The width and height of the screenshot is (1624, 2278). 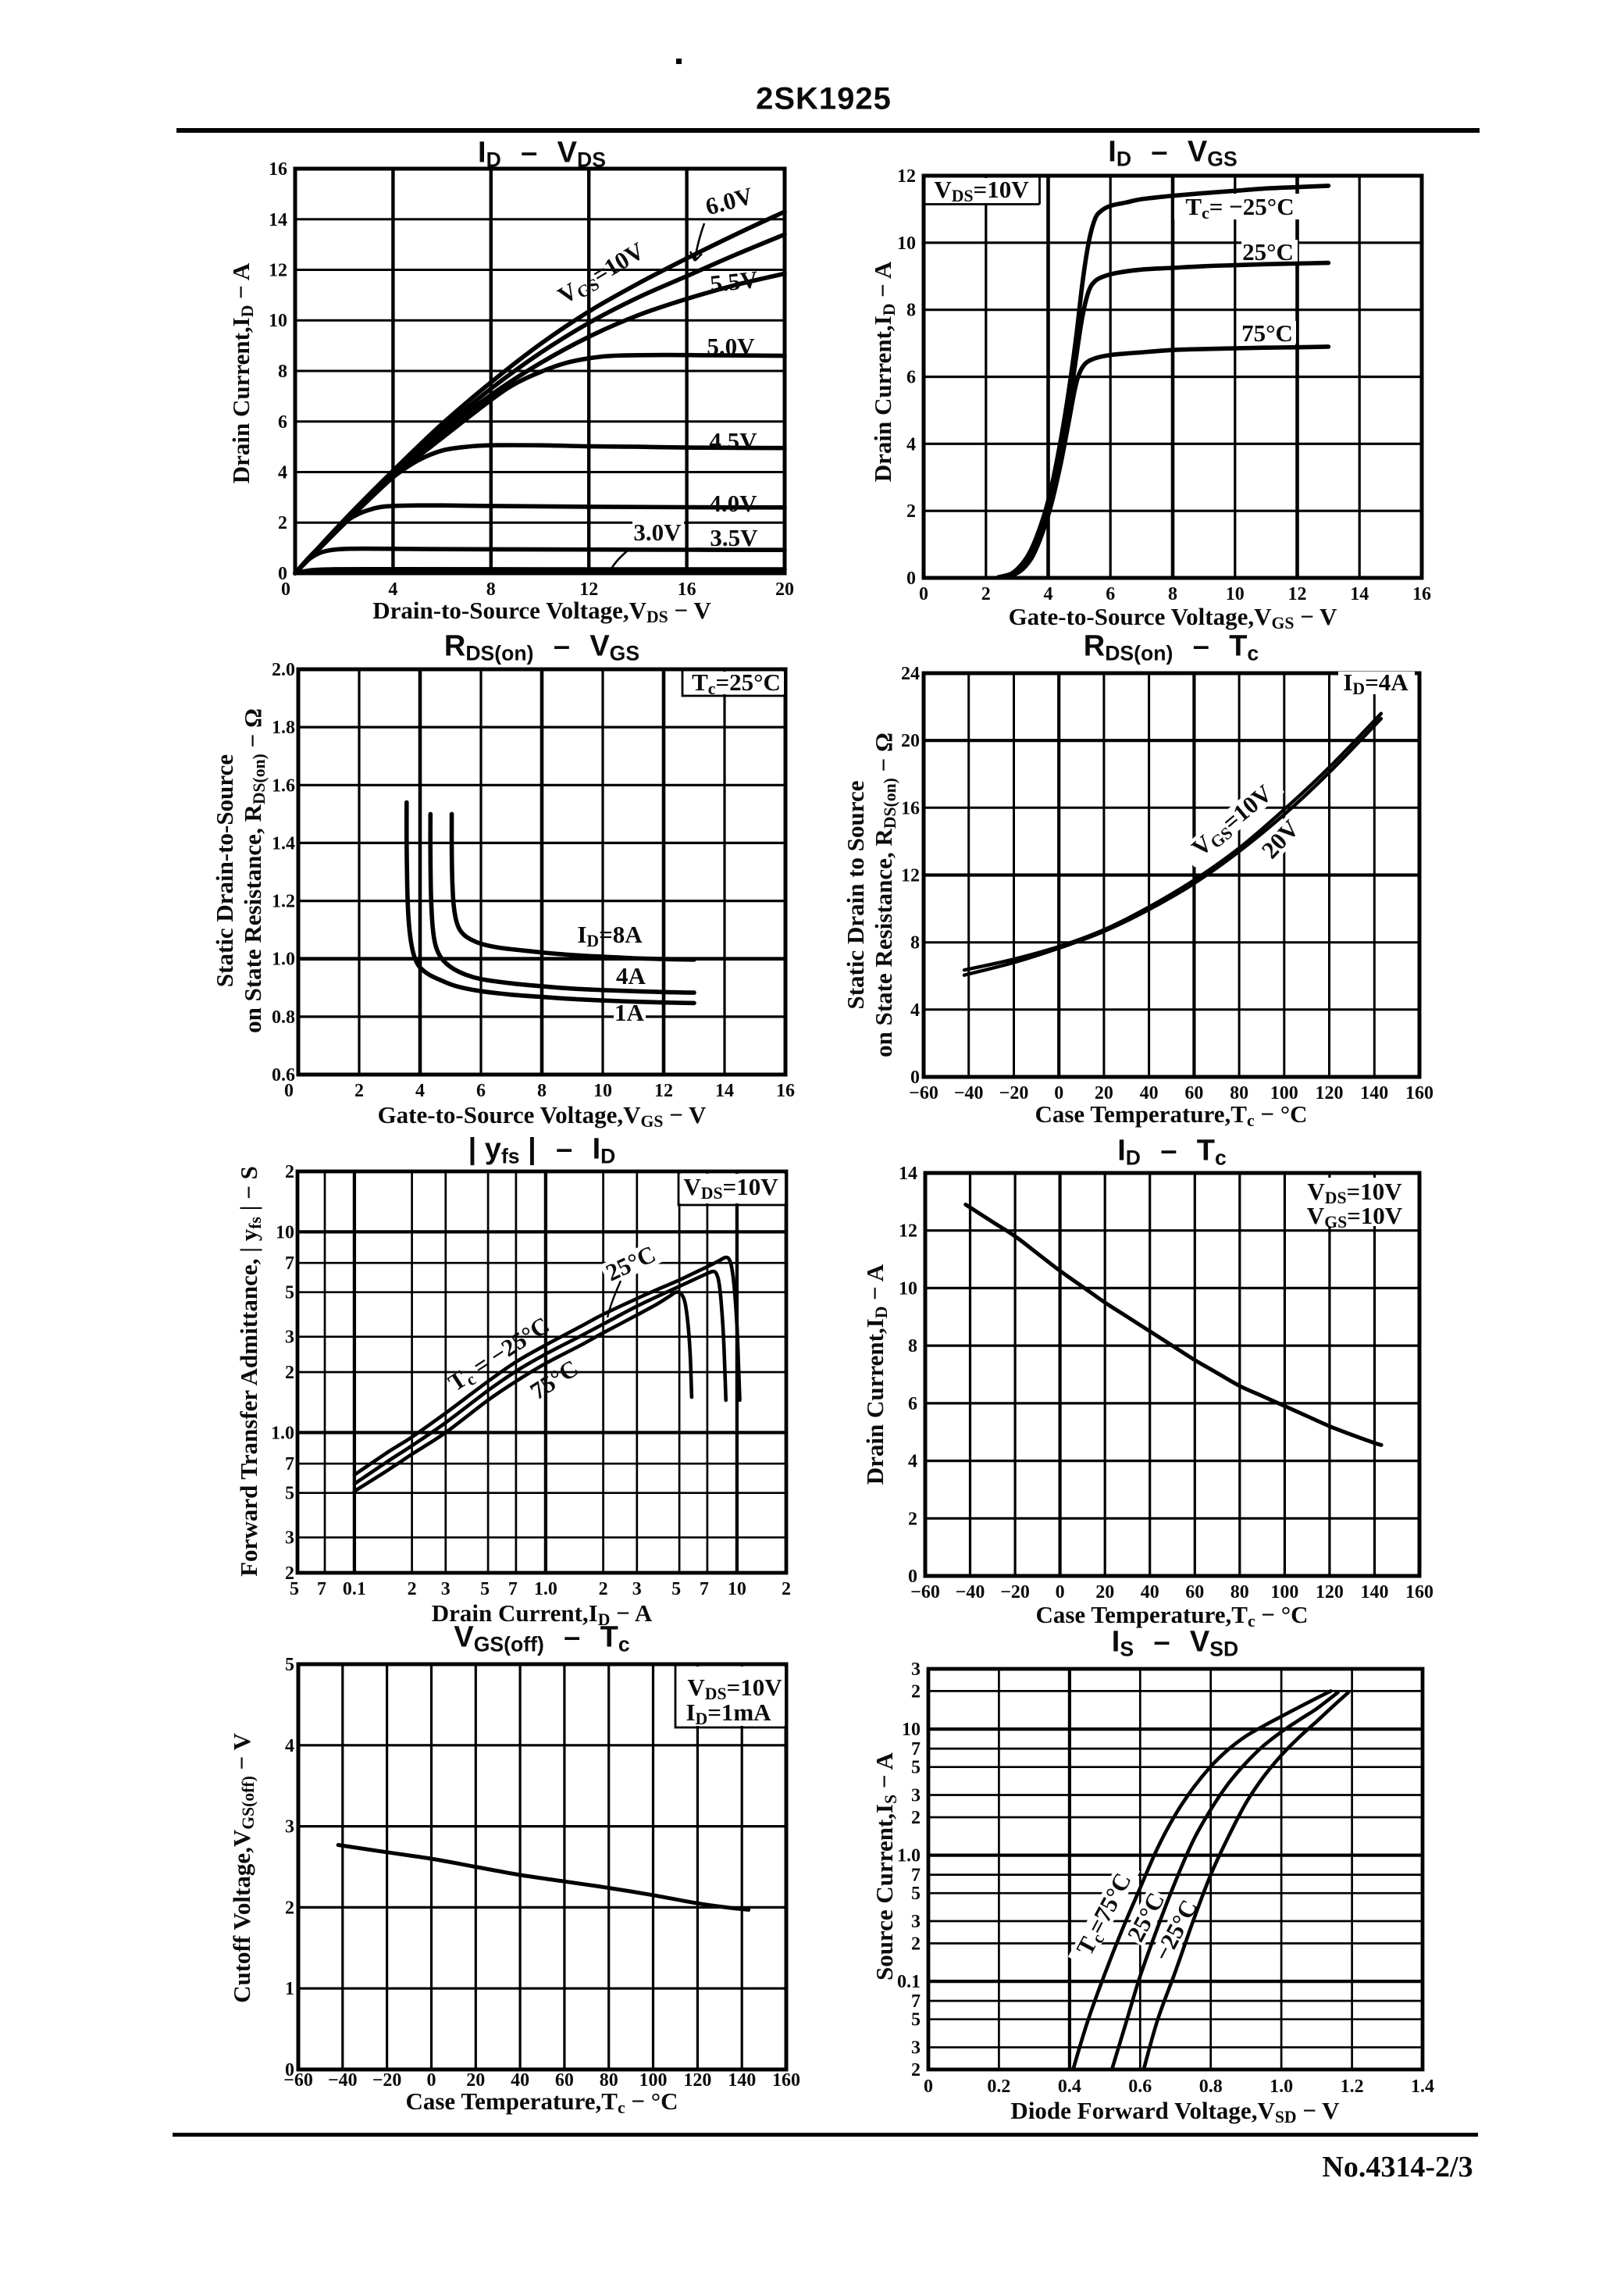 What do you see at coordinates (283, 785) in the screenshot?
I see `svg-text: 1.6` at bounding box center [283, 785].